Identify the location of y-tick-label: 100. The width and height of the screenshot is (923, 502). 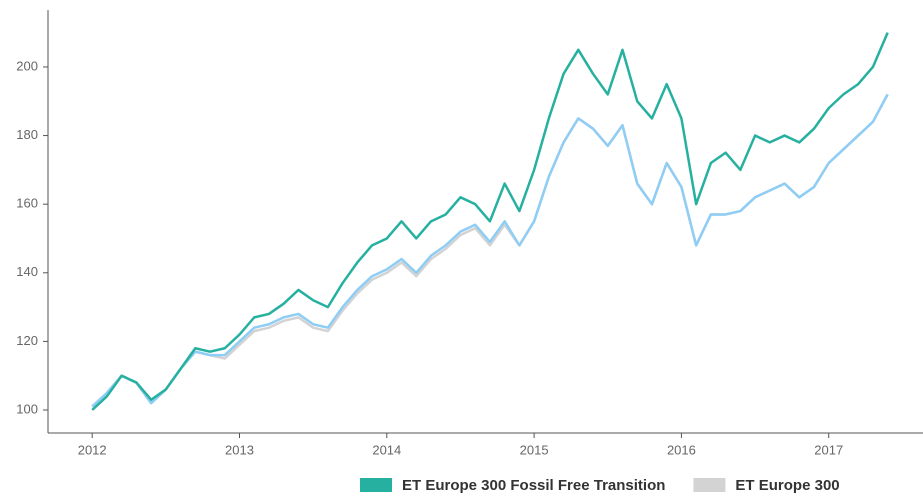
(27, 408).